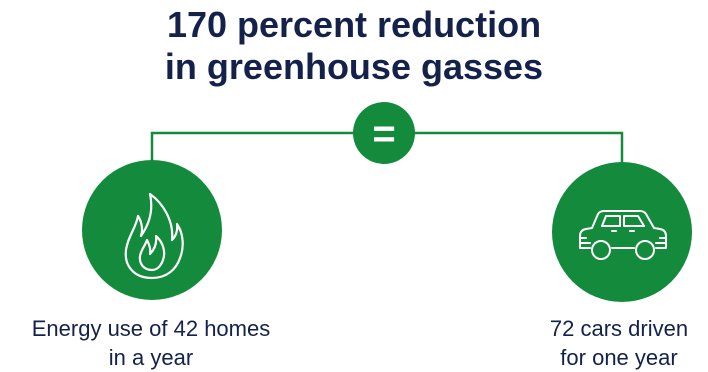  I want to click on car-badge, so click(622, 232).